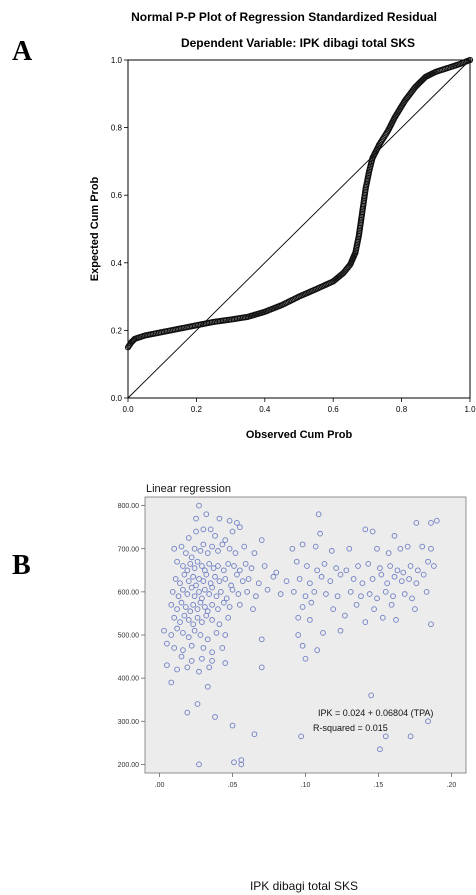  I want to click on pp-ytick-label: 0.6, so click(117, 195).